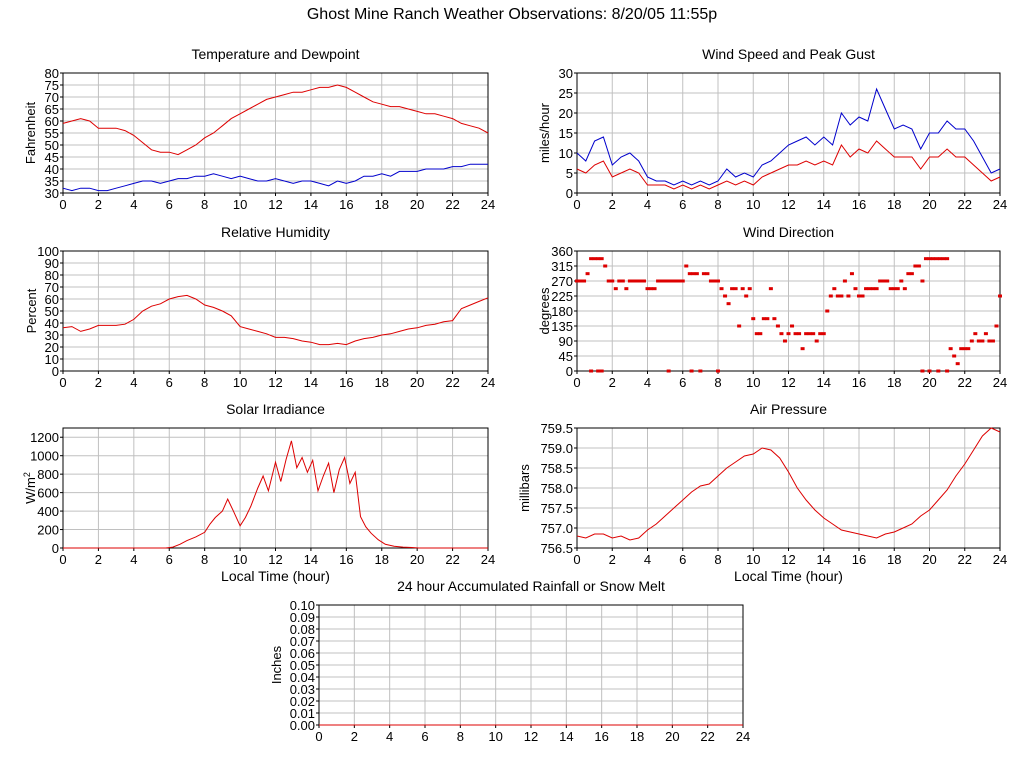 The image size is (1024, 768). What do you see at coordinates (30, 488) in the screenshot?
I see `y-axis-label: W/m2` at bounding box center [30, 488].